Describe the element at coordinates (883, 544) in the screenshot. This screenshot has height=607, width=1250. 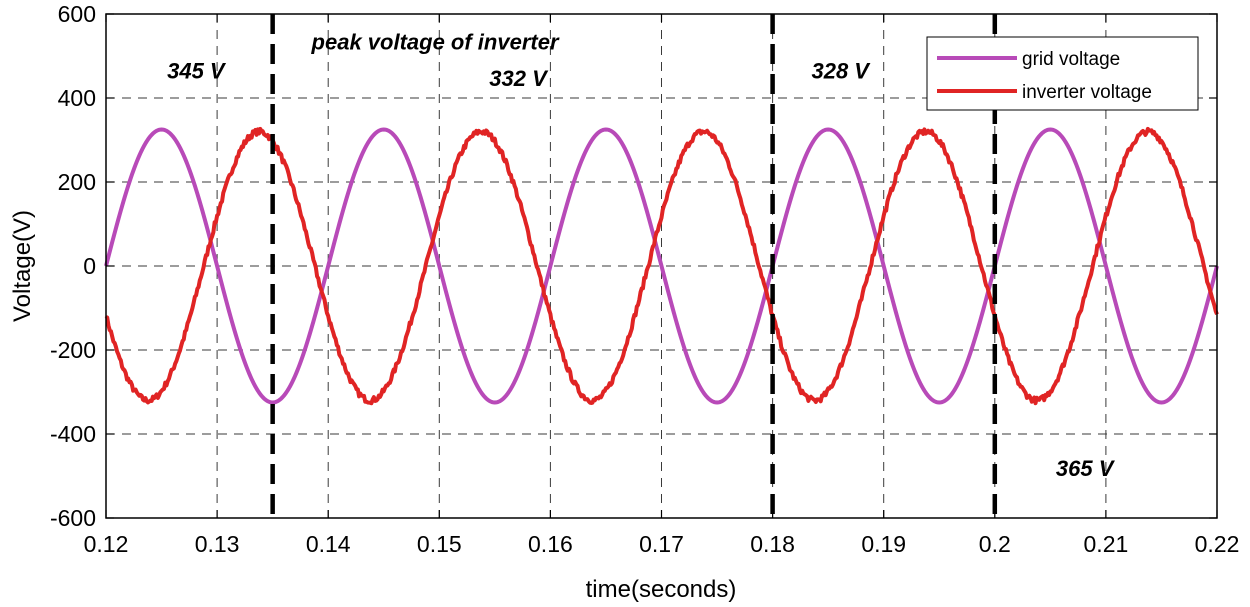
I see `x-tick-label: 0.19` at that location.